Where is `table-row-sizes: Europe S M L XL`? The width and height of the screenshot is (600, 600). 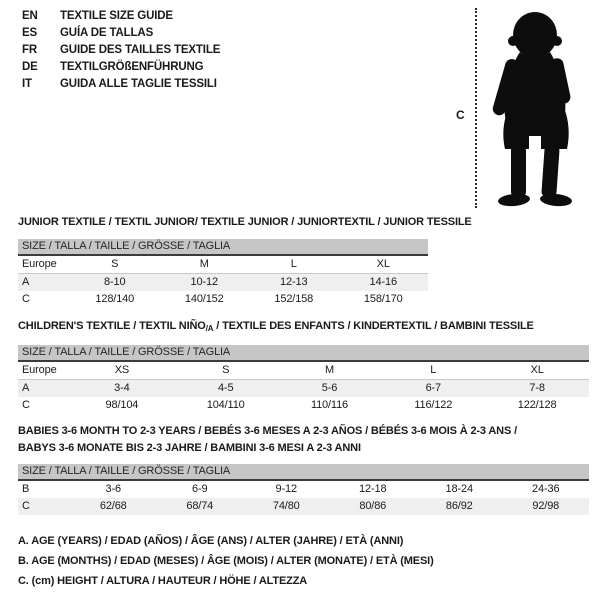 table-row-sizes: Europe S M L XL is located at coordinates (223, 265).